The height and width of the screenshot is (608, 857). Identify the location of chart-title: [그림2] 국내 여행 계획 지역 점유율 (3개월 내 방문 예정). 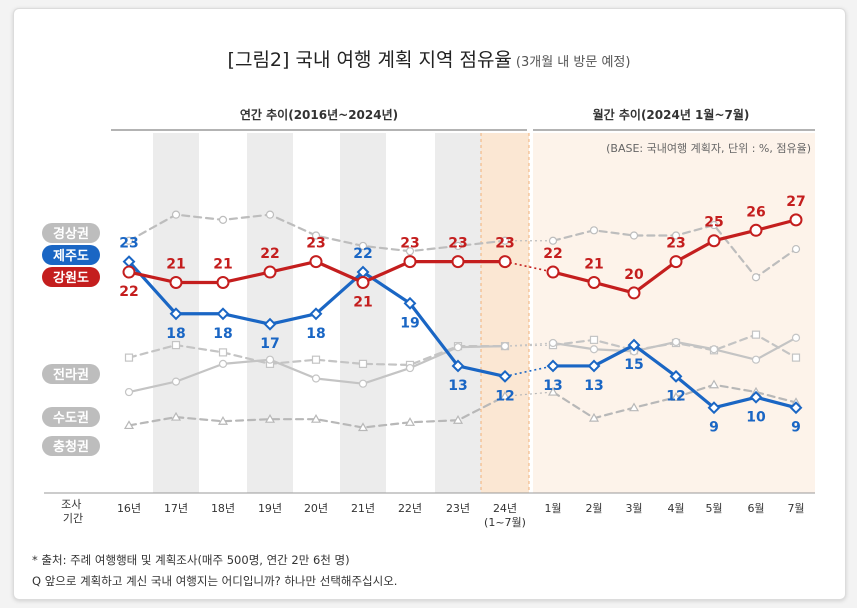
(429, 60).